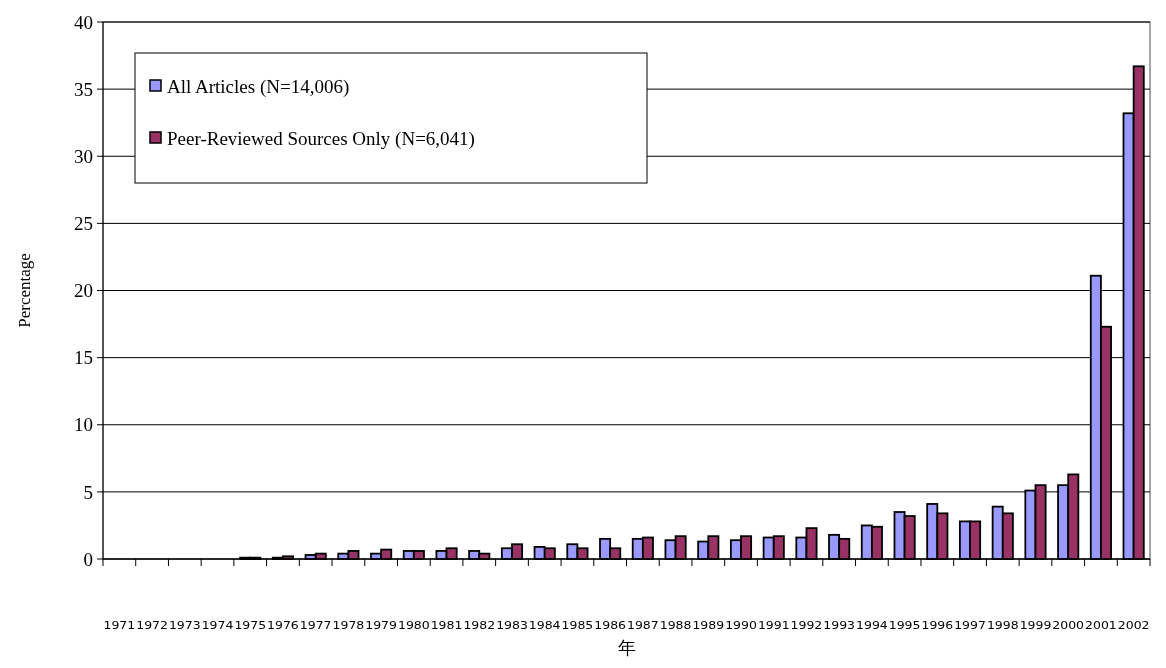 This screenshot has width=1166, height=668. What do you see at coordinates (741, 625) in the screenshot?
I see `x-tick-label: 1990` at bounding box center [741, 625].